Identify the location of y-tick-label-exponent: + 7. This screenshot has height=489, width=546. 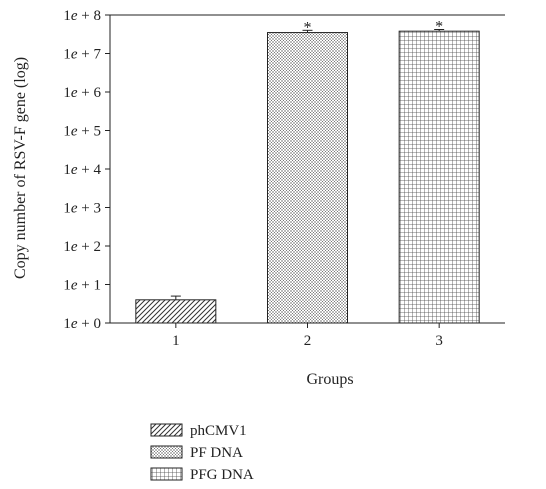
(90, 55).